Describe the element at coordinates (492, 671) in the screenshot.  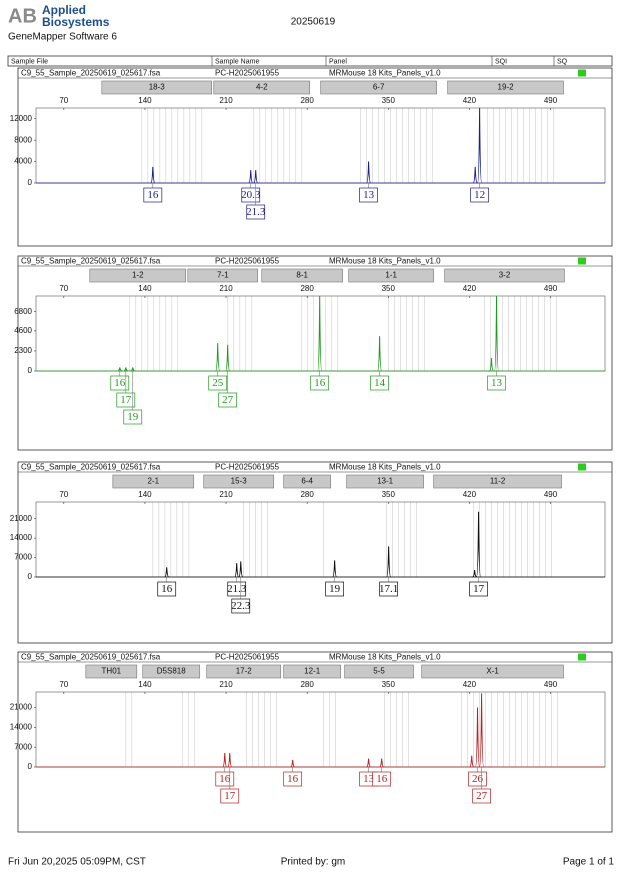
I see `marker-name: X-1` at that location.